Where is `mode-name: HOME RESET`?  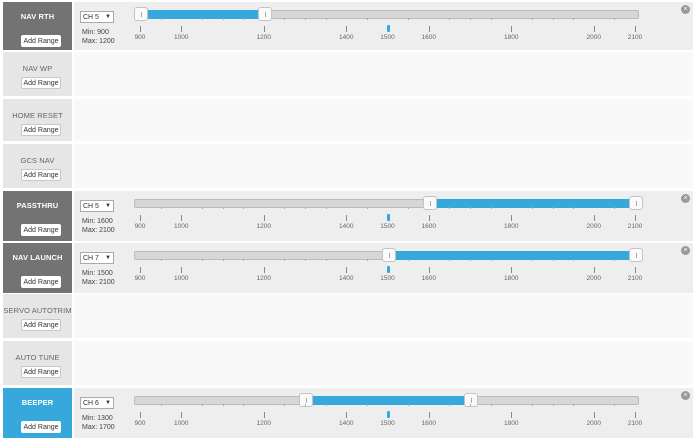
mode-name: HOME RESET is located at coordinates (37, 115).